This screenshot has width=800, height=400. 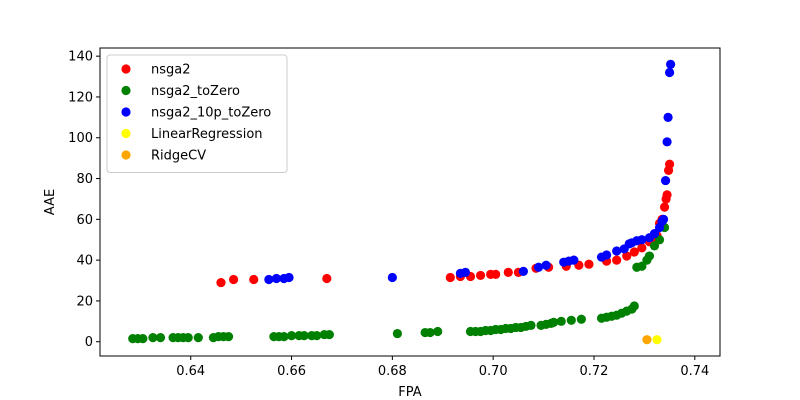 I want to click on series-LinearRegression, so click(x=657, y=340).